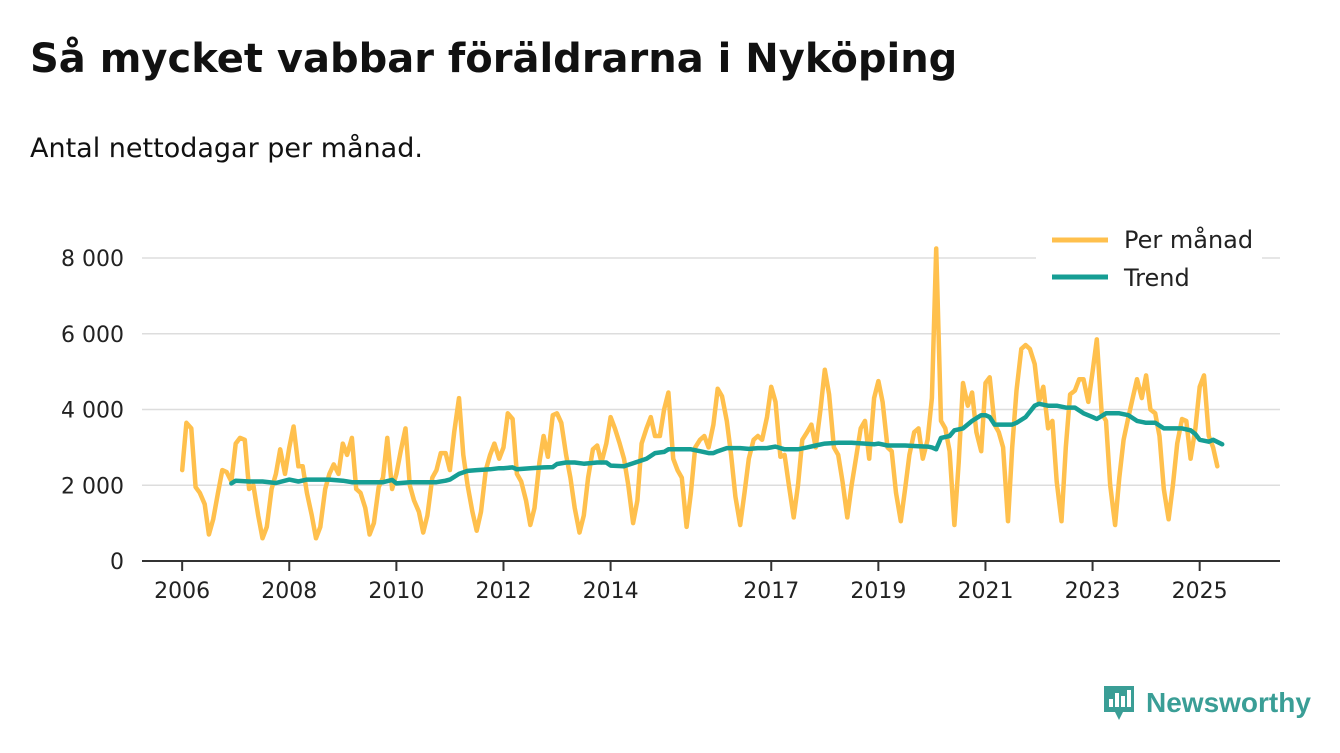 This screenshot has height=753, width=1340. What do you see at coordinates (771, 591) in the screenshot?
I see `x-tick-label: 2017` at bounding box center [771, 591].